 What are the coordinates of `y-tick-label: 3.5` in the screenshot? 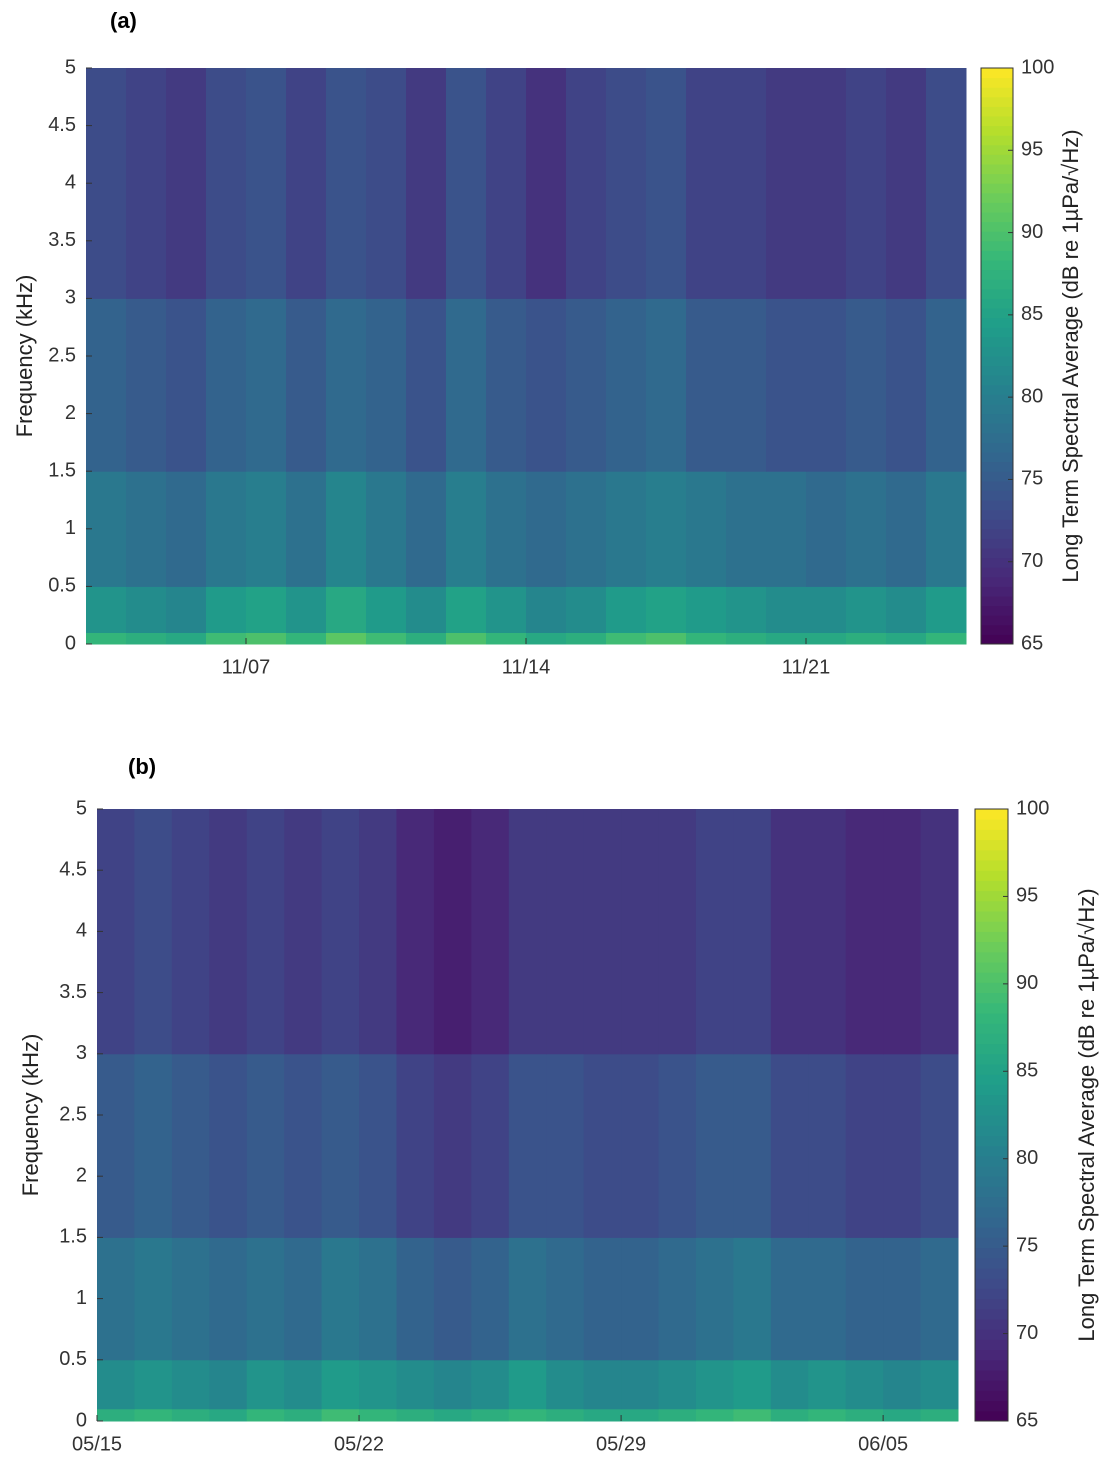 It's located at (62, 240).